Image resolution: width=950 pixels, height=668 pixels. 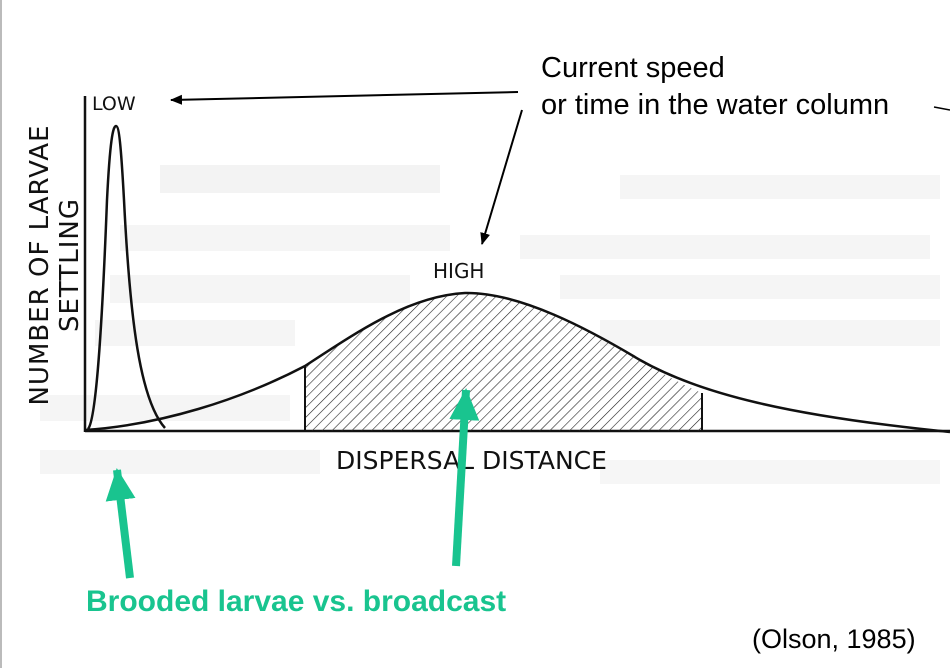 I want to click on low-dispersal-curve, so click(x=126, y=277).